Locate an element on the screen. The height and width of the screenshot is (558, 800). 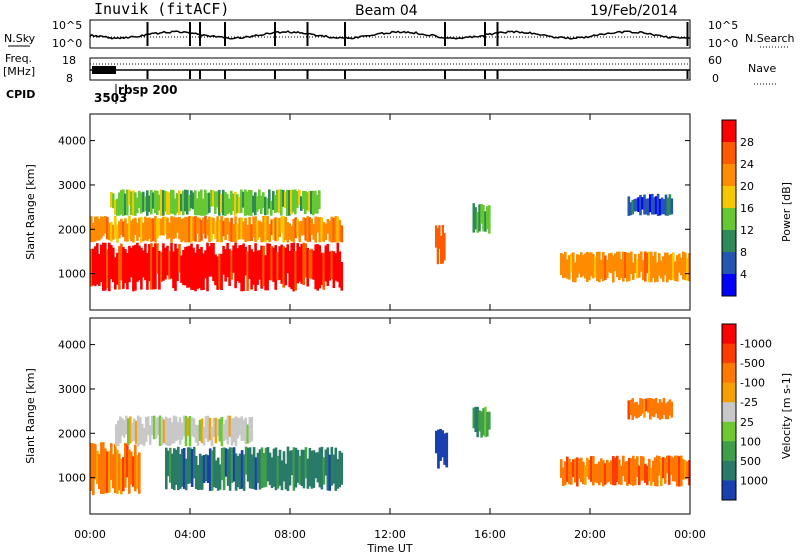
power-ytick-label: 2000 is located at coordinates (72, 229).